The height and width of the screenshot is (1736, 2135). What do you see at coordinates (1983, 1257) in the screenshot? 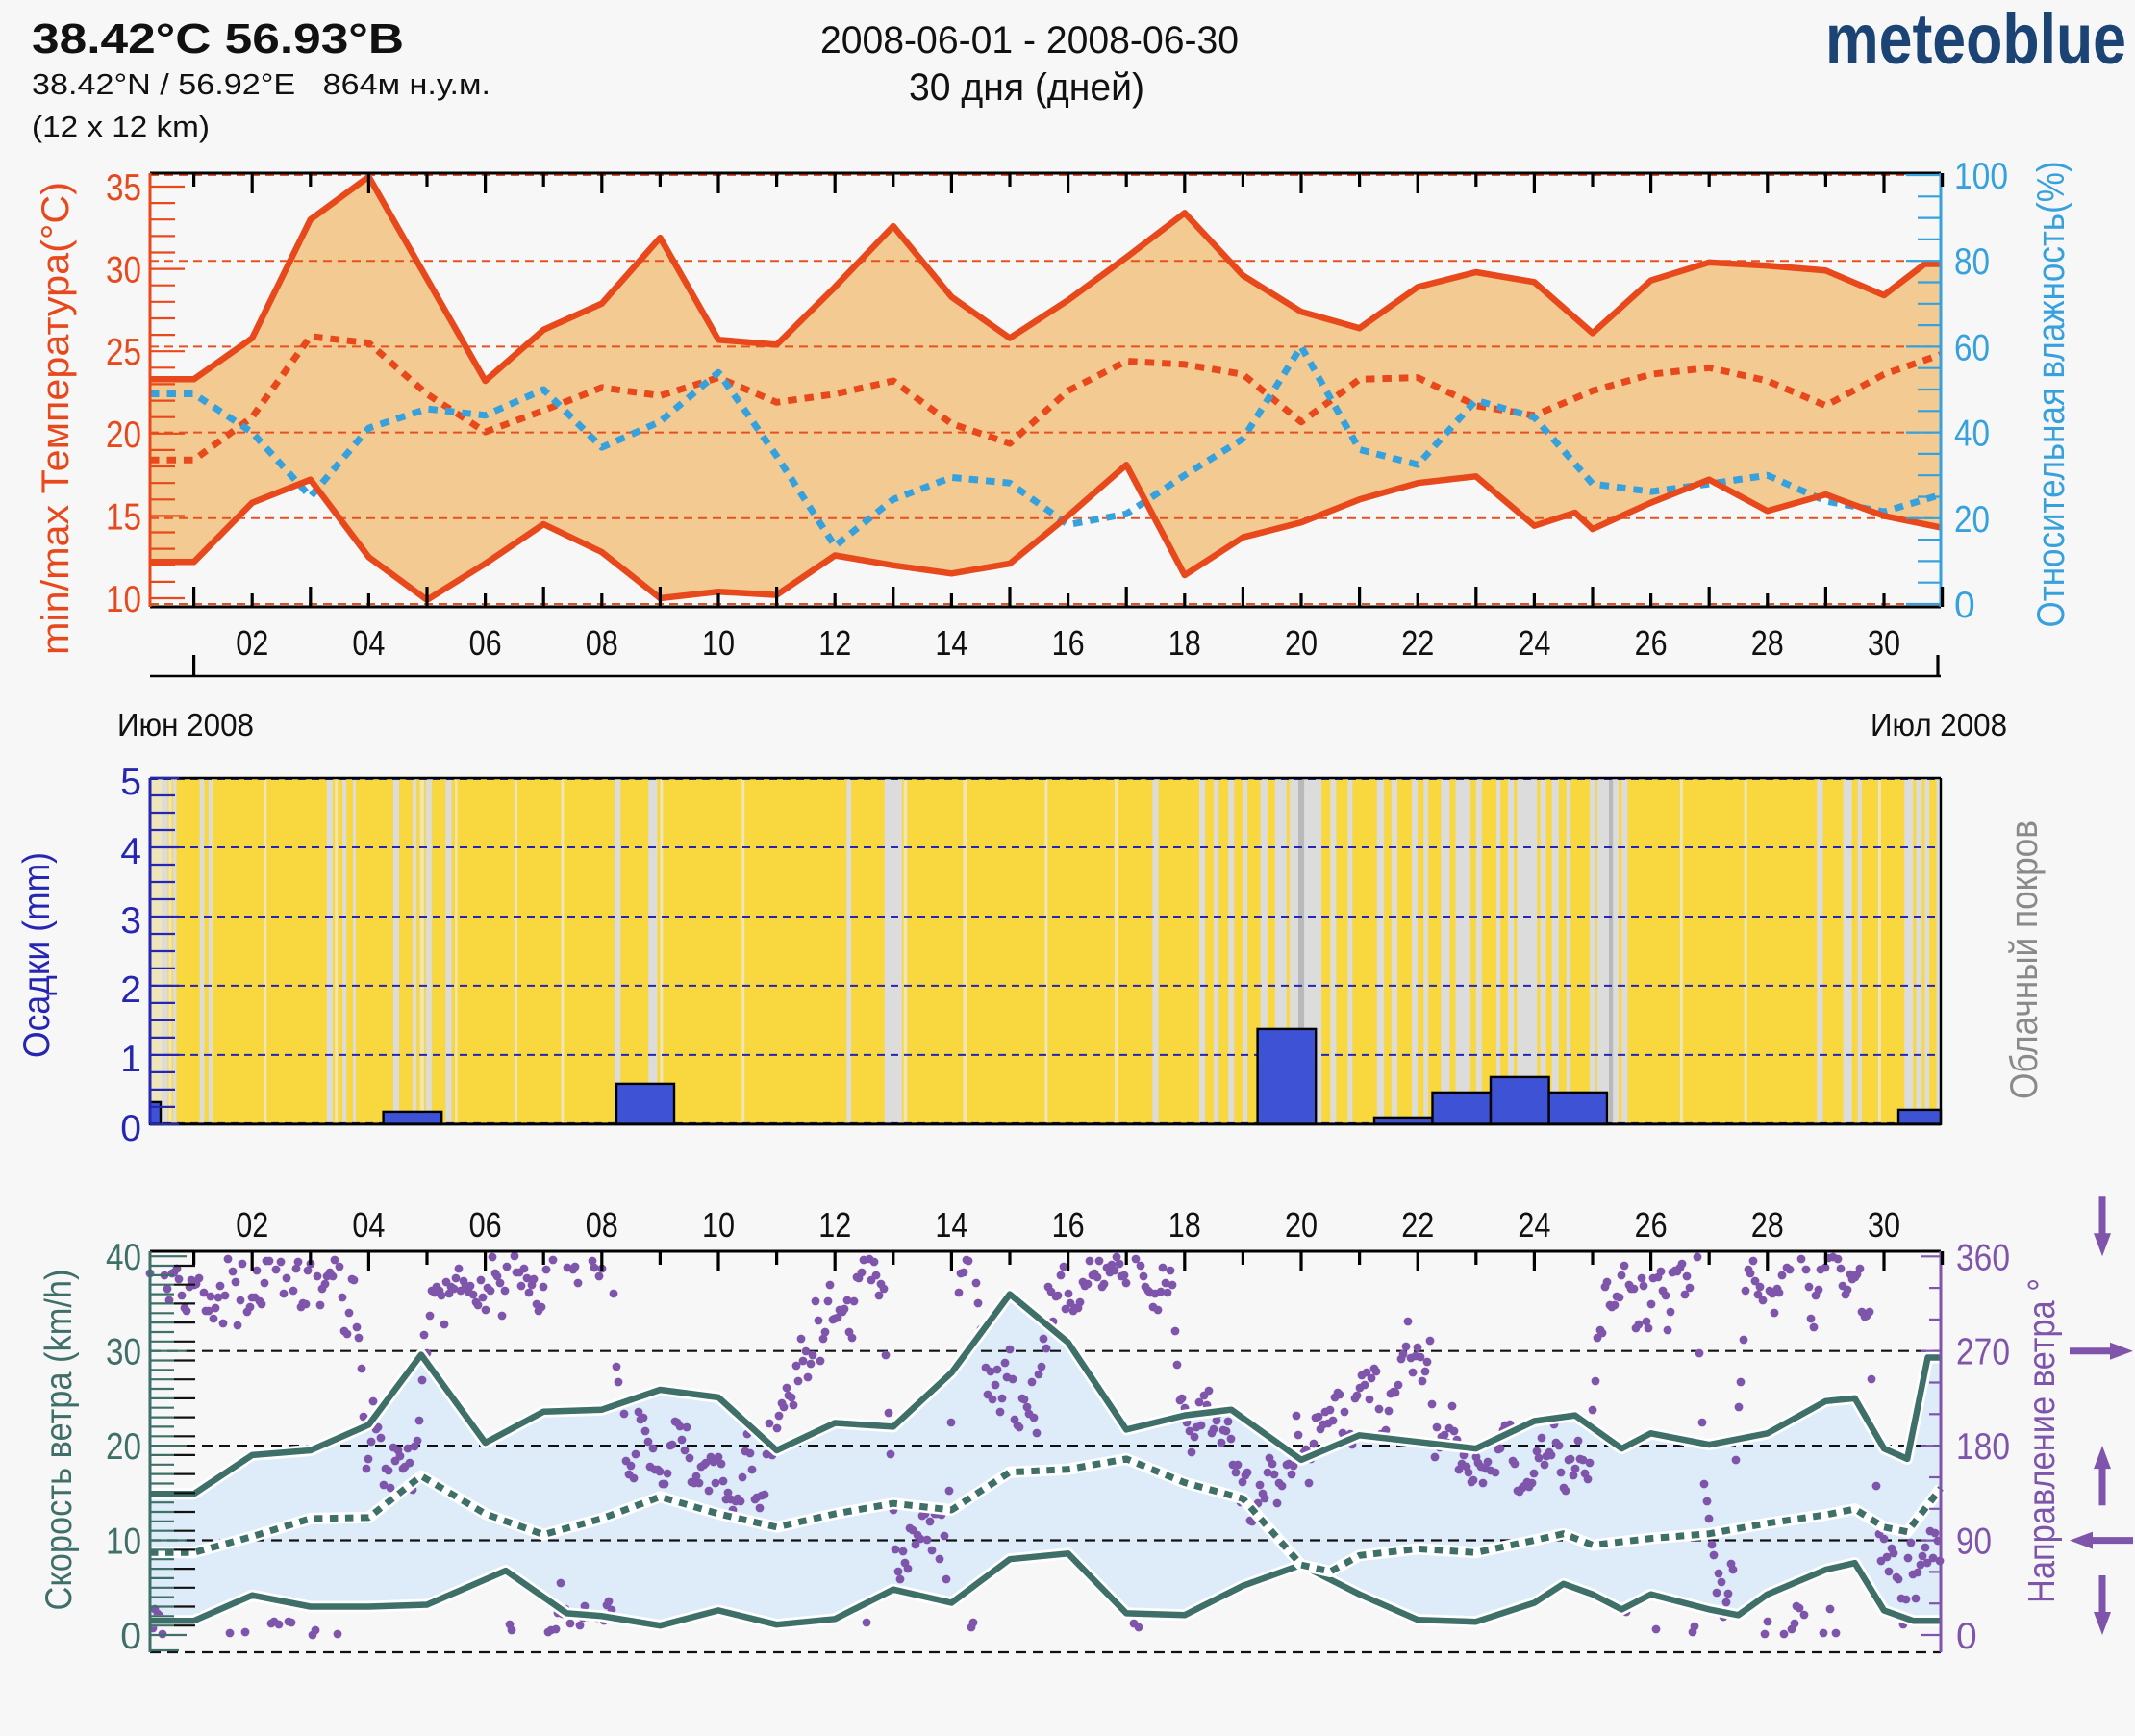
I see `svg-text: 360` at bounding box center [1983, 1257].